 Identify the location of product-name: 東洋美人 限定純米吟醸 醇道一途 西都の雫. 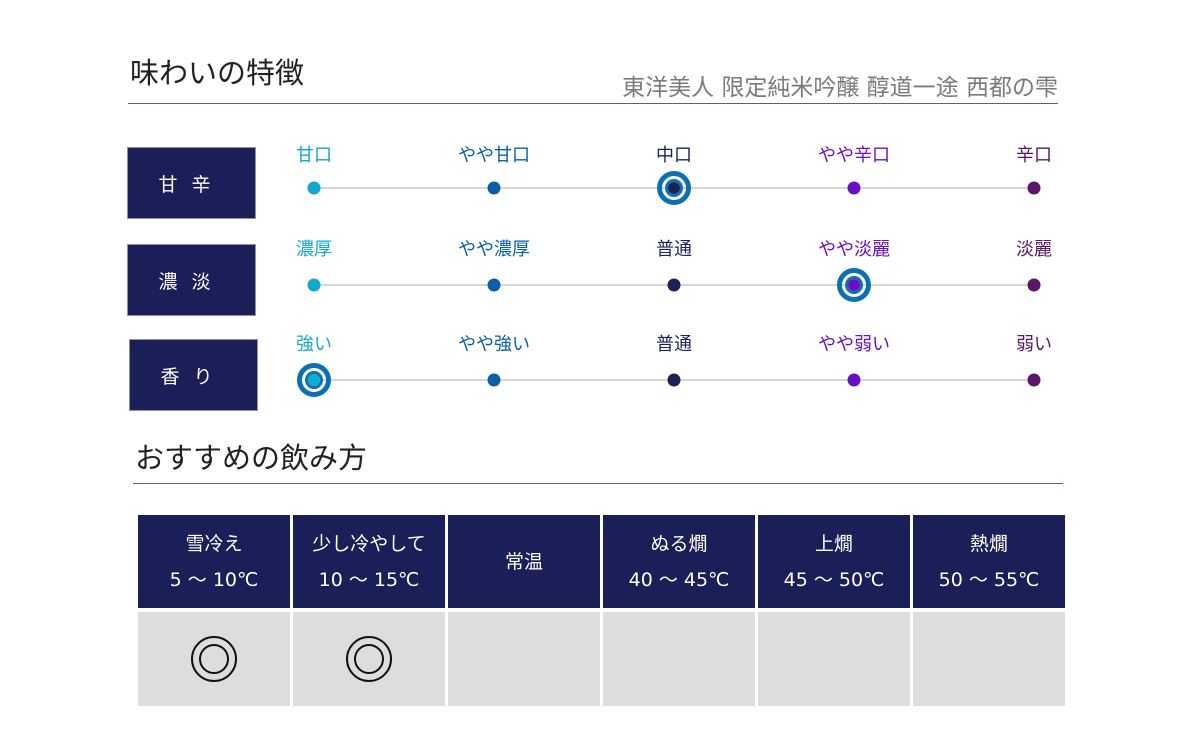
(840, 88).